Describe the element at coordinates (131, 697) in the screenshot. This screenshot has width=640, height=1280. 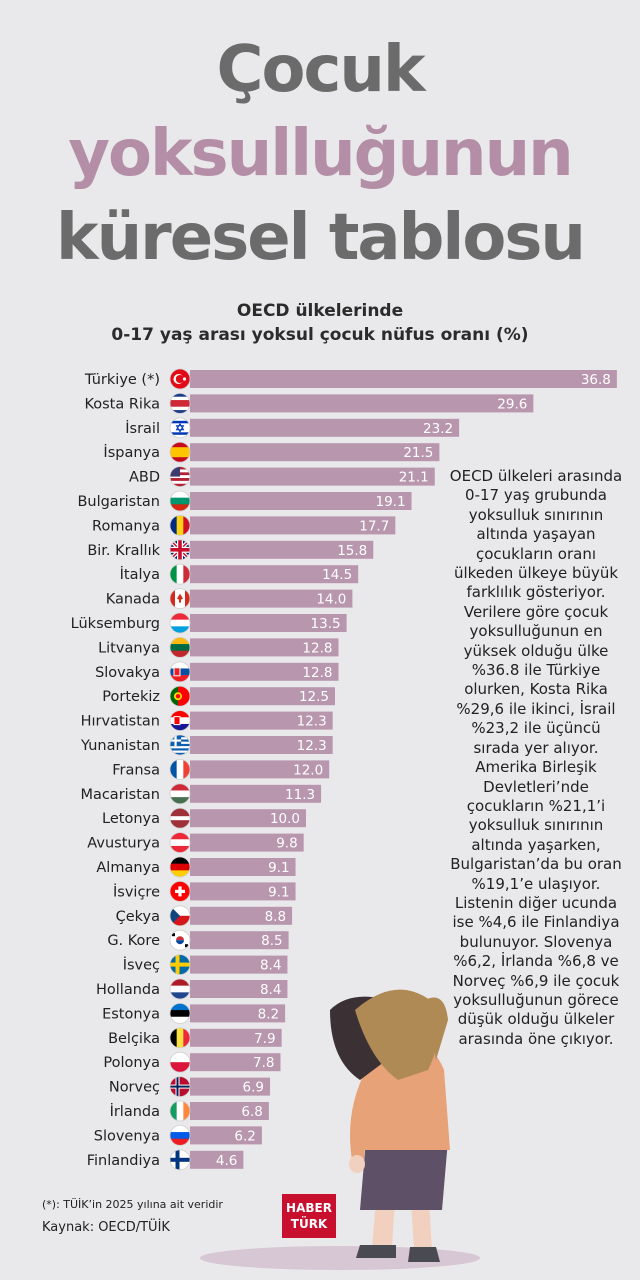
I see `category-label-13: Portekiz` at that location.